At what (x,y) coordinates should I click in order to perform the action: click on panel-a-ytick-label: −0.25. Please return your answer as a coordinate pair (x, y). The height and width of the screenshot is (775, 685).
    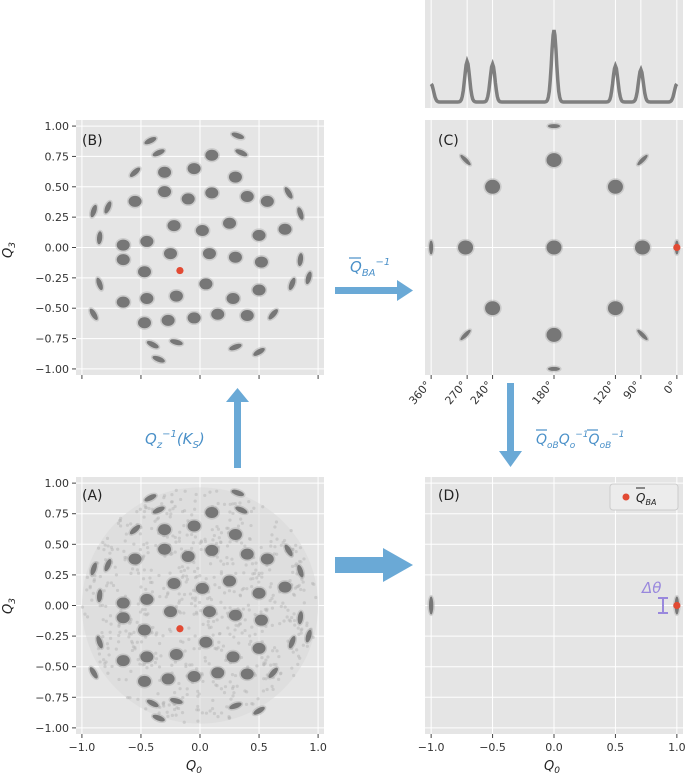
    Looking at the image, I should click on (52, 636).